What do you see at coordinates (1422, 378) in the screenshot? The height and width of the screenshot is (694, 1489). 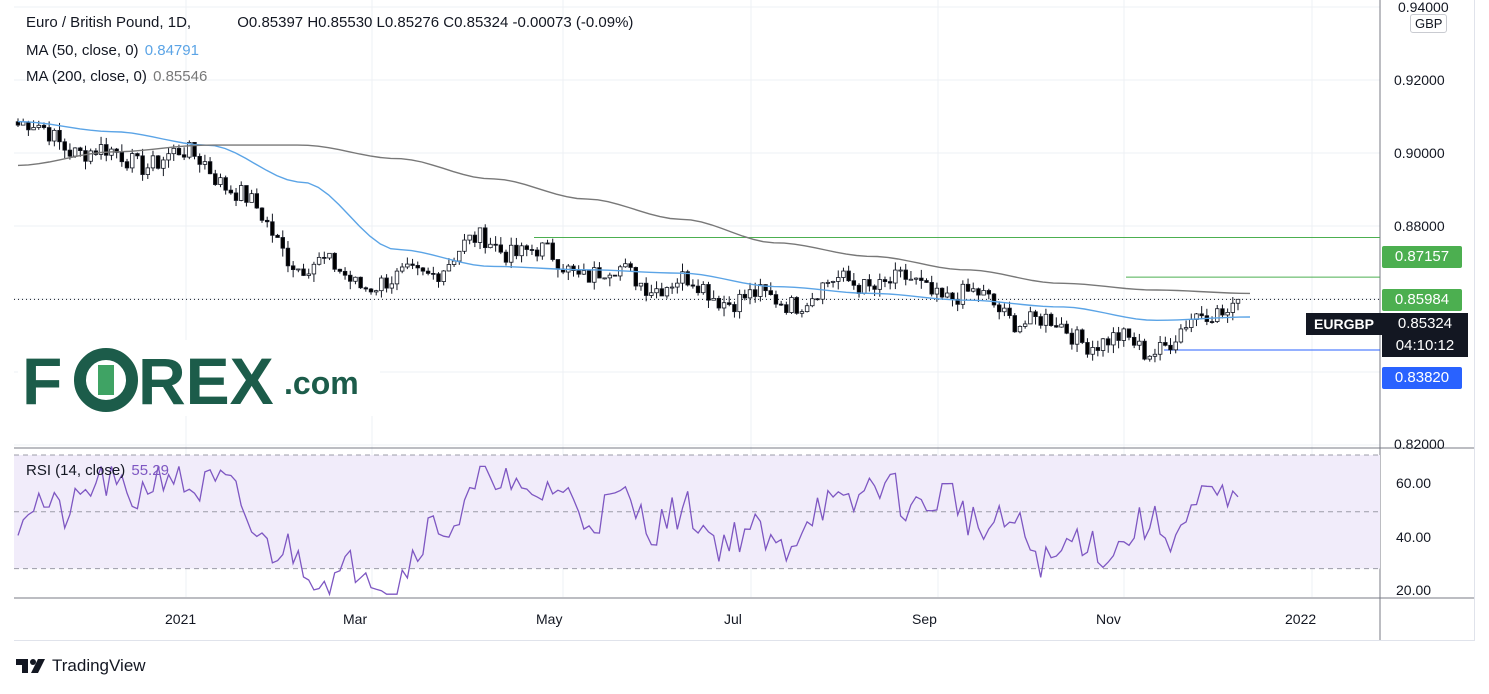 I see `support-tag: 0.83820` at bounding box center [1422, 378].